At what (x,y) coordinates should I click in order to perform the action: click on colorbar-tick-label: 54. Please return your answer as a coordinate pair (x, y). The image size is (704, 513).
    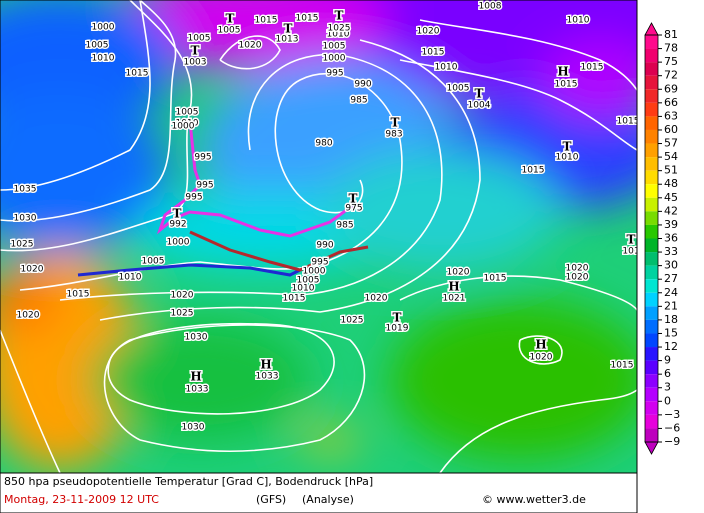
    Looking at the image, I should click on (671, 156).